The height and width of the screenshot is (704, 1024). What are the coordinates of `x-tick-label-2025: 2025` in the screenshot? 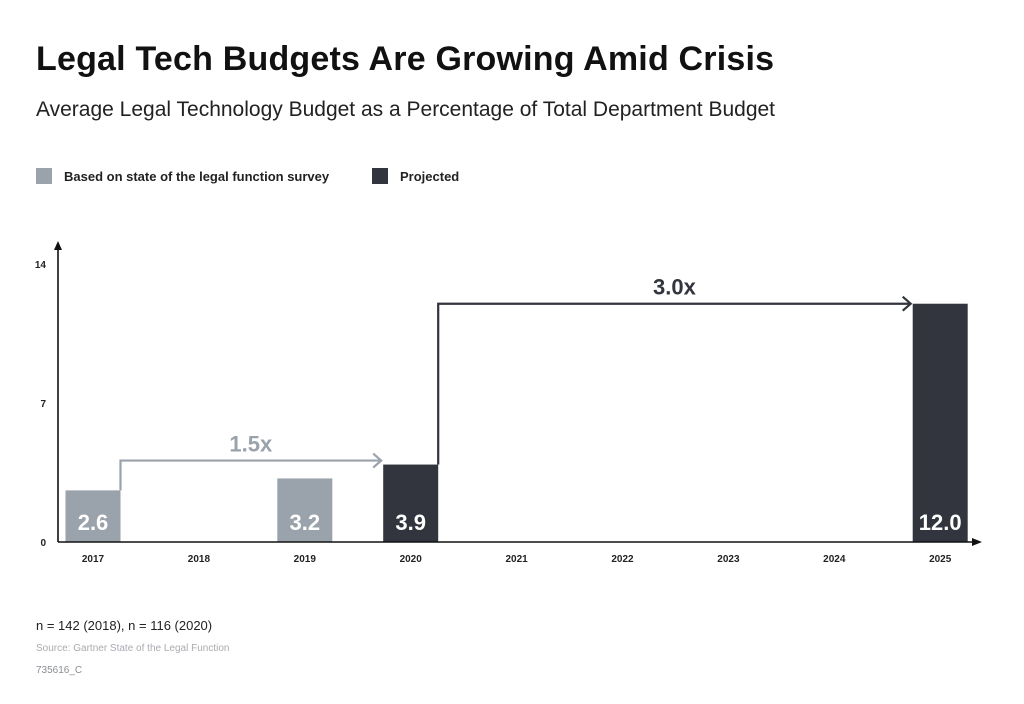 It's located at (940, 559).